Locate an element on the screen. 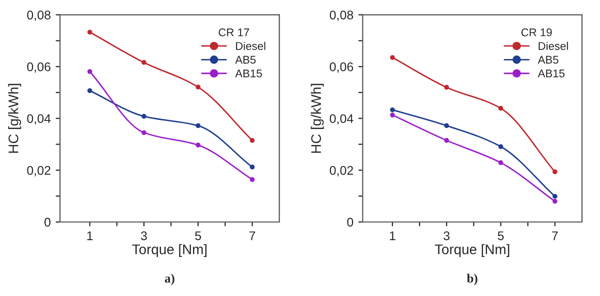 Image resolution: width=600 pixels, height=296 pixels. text: b) is located at coordinates (472, 280).